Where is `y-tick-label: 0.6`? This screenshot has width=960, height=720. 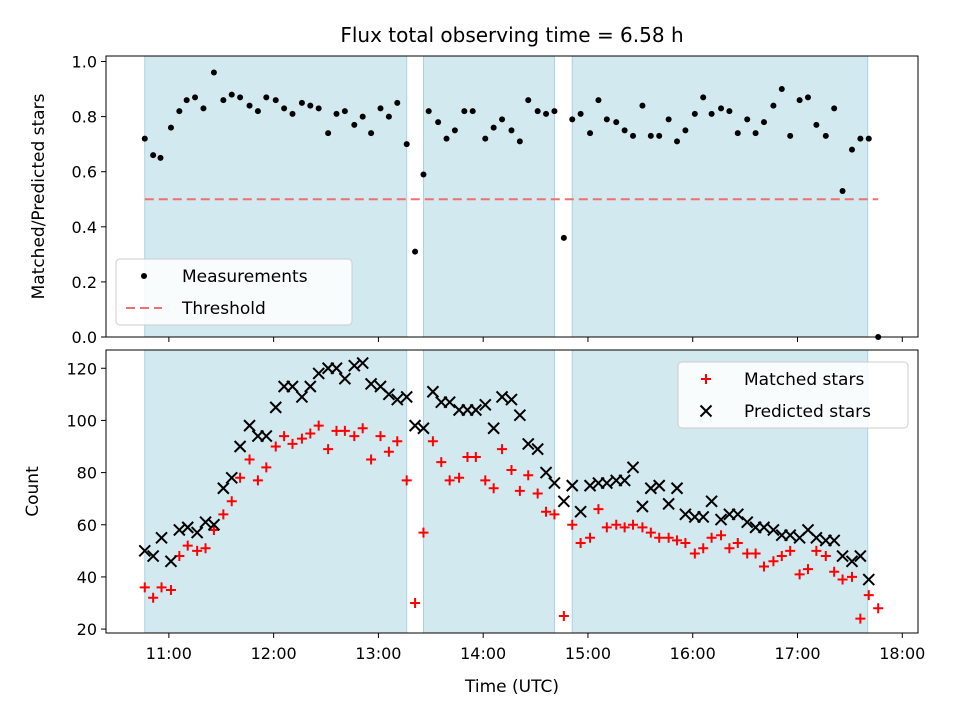
y-tick-label: 0.6 is located at coordinates (84, 172).